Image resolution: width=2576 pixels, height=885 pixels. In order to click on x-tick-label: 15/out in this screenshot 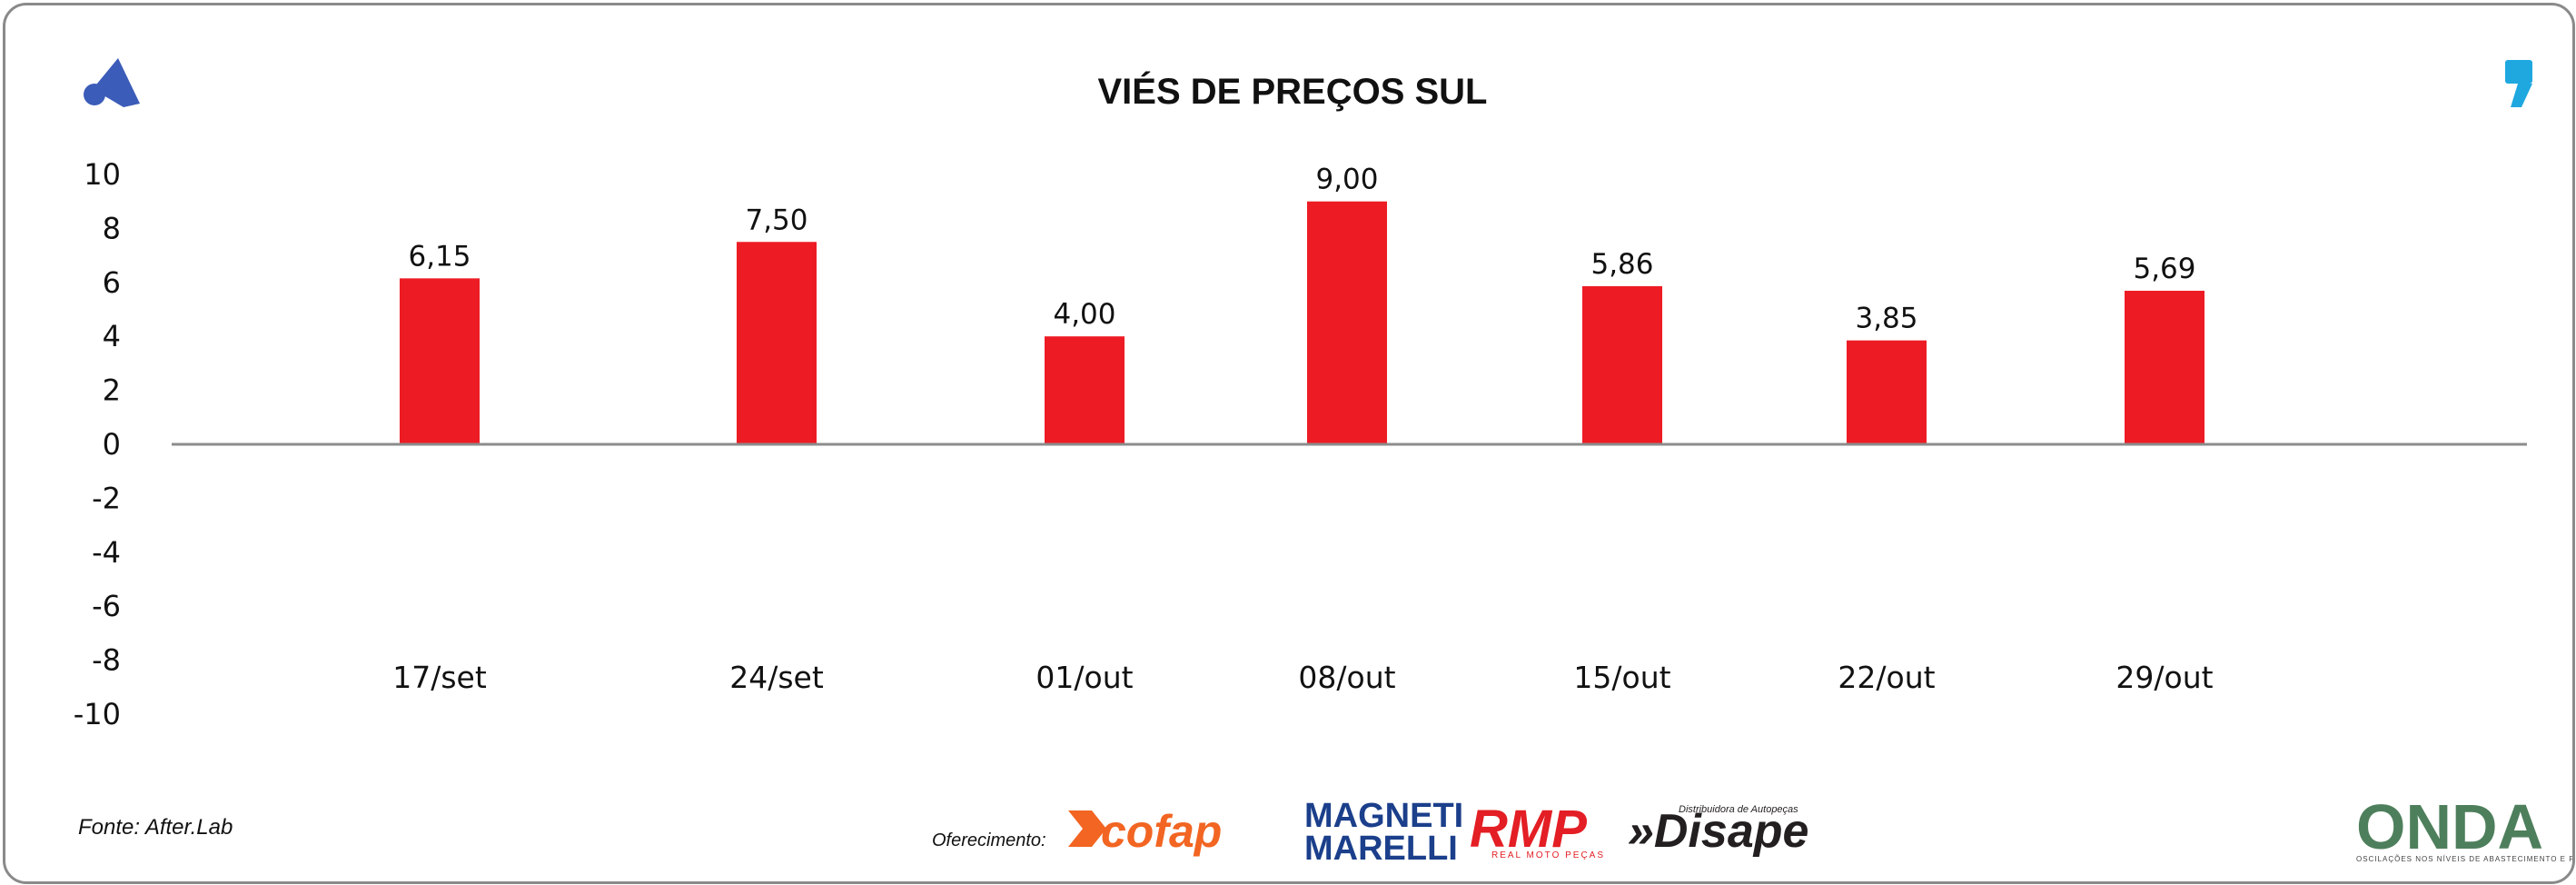, I will do `click(1621, 677)`.